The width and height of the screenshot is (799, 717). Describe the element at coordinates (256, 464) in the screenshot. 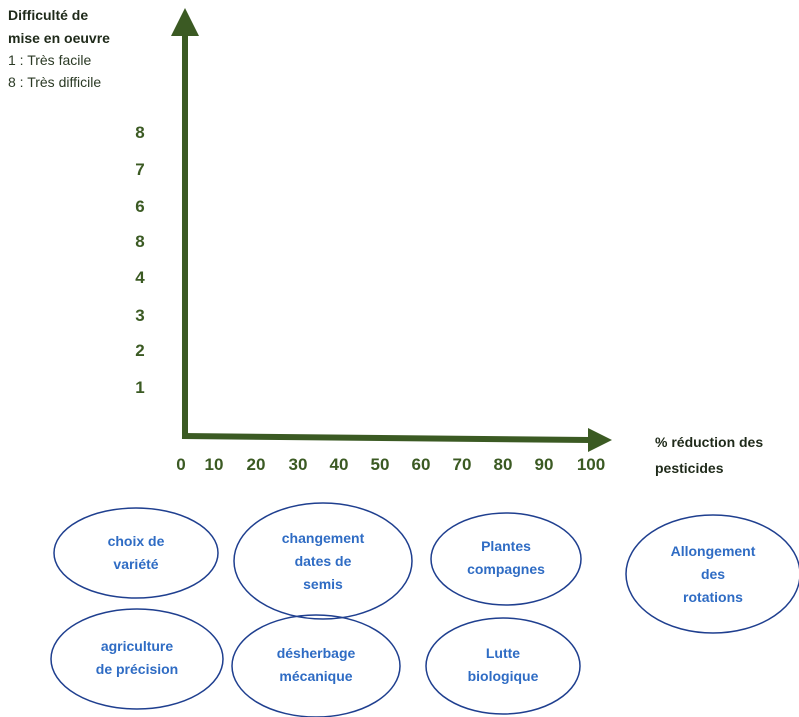

I see `x-tick-label: 20` at that location.